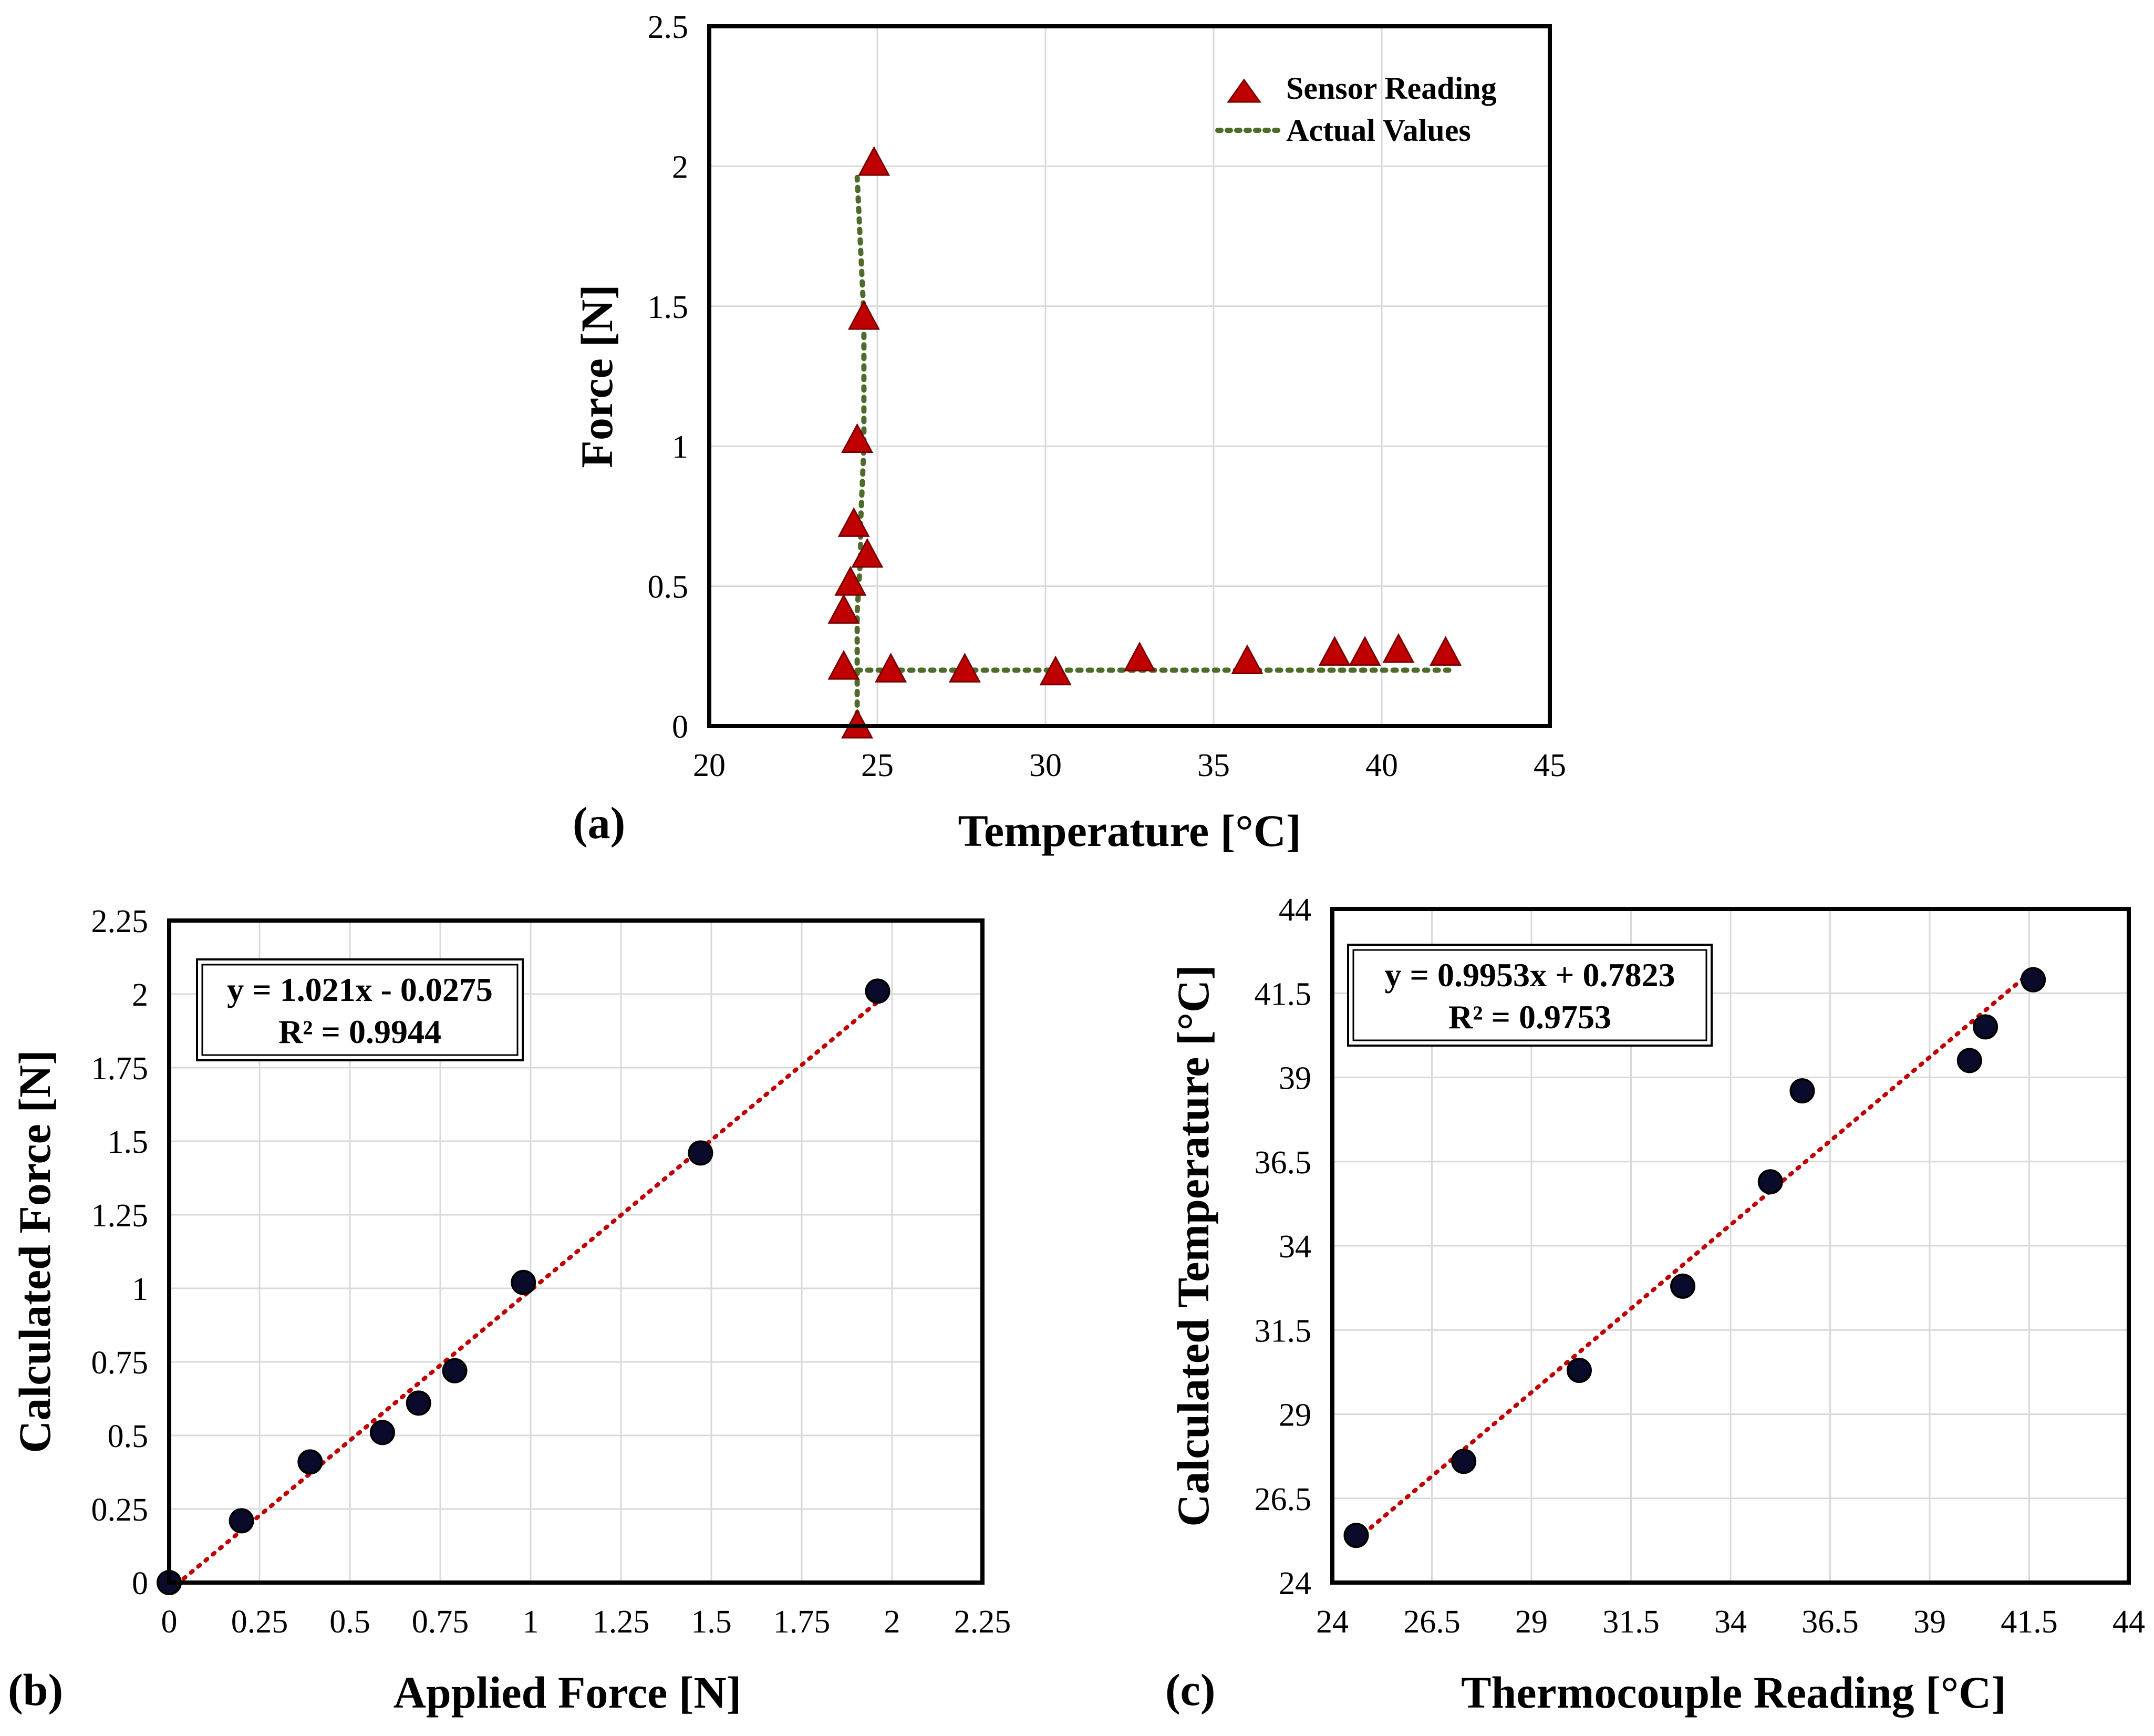  Describe the element at coordinates (1295, 1415) in the screenshot. I see `y-tick-label: 29` at that location.